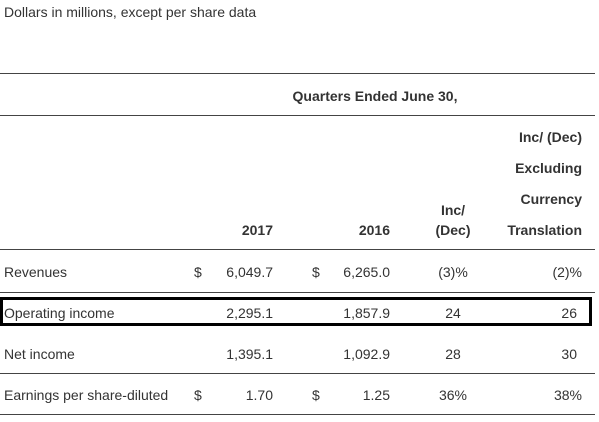 The width and height of the screenshot is (599, 422). I want to click on col-header-2016: 2016, so click(374, 230).